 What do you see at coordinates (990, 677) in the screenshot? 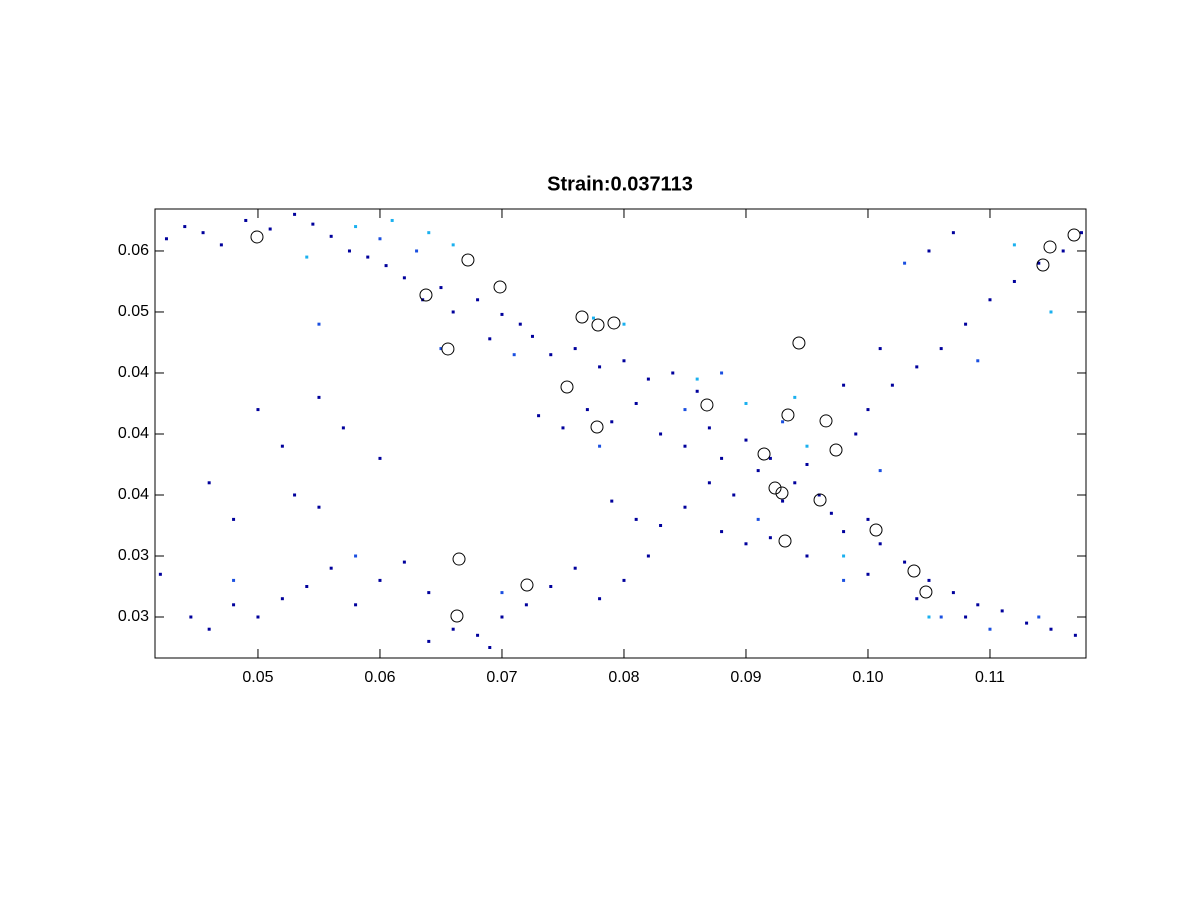
I see `x-tick-label: 0.11` at bounding box center [990, 677].